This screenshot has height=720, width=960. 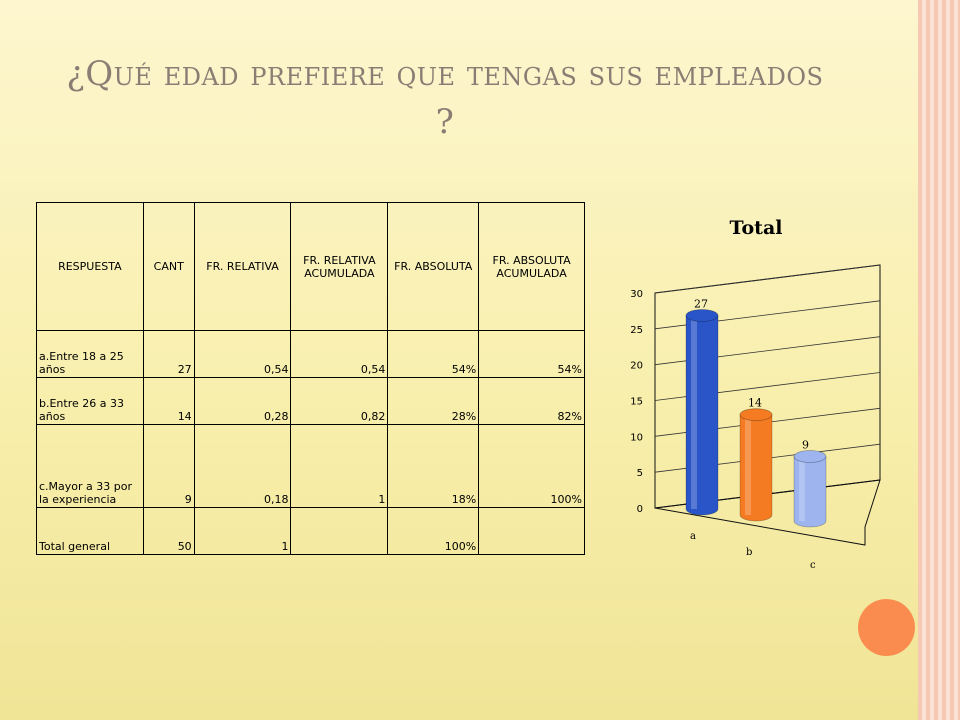 What do you see at coordinates (805, 445) in the screenshot?
I see `data-label: 9` at bounding box center [805, 445].